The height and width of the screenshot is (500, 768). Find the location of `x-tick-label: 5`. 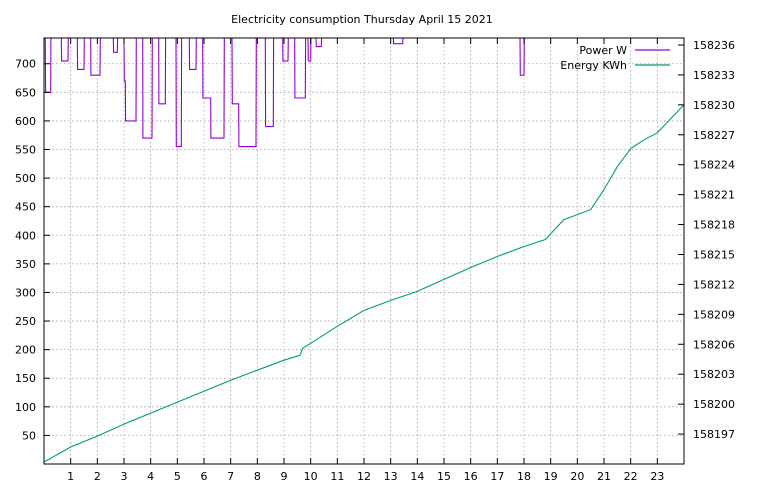

x-tick-label: 5 is located at coordinates (177, 476).